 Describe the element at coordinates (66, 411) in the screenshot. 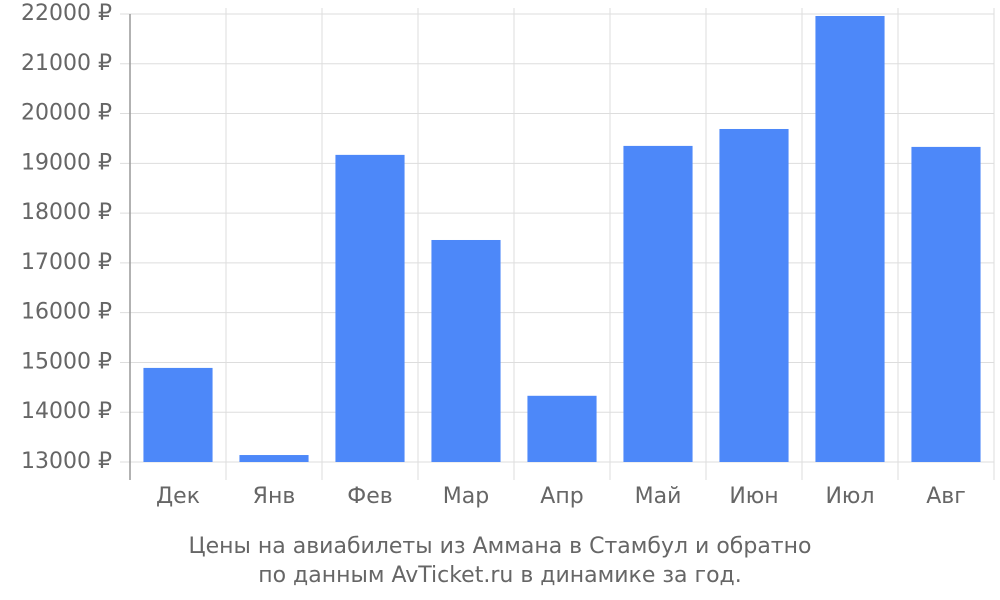

I see `y-tick-label: 14000 ₽` at that location.